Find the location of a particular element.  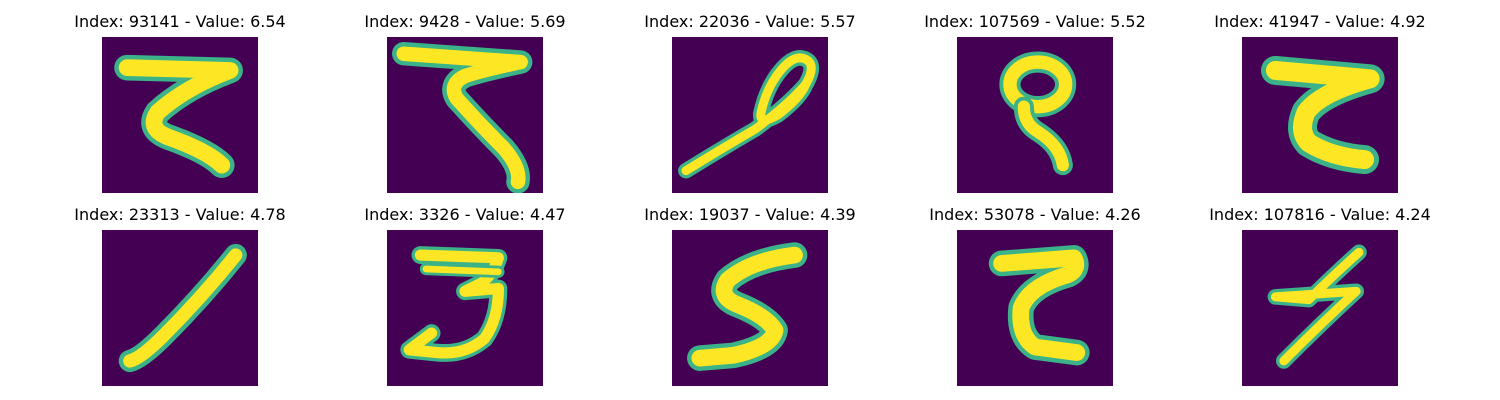

panel-5: Index: 41947 - Value: 4.92 is located at coordinates (1320, 96).